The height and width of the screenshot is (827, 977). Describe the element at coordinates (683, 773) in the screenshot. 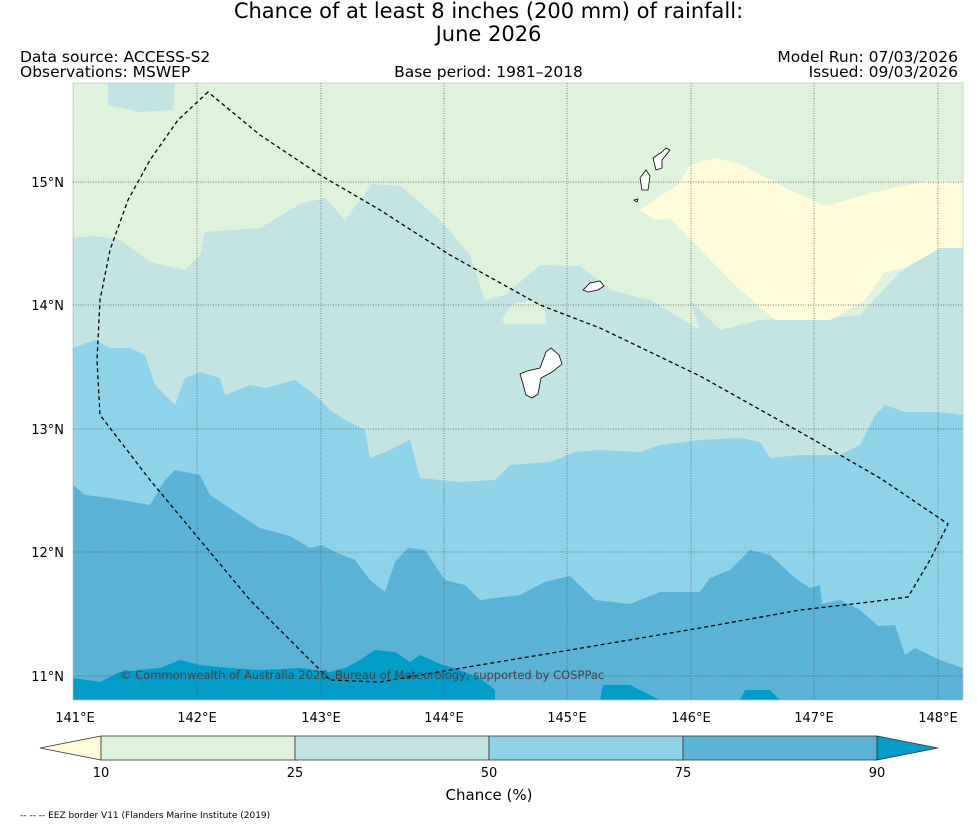

I see `colorbar-tick-label: 75` at that location.